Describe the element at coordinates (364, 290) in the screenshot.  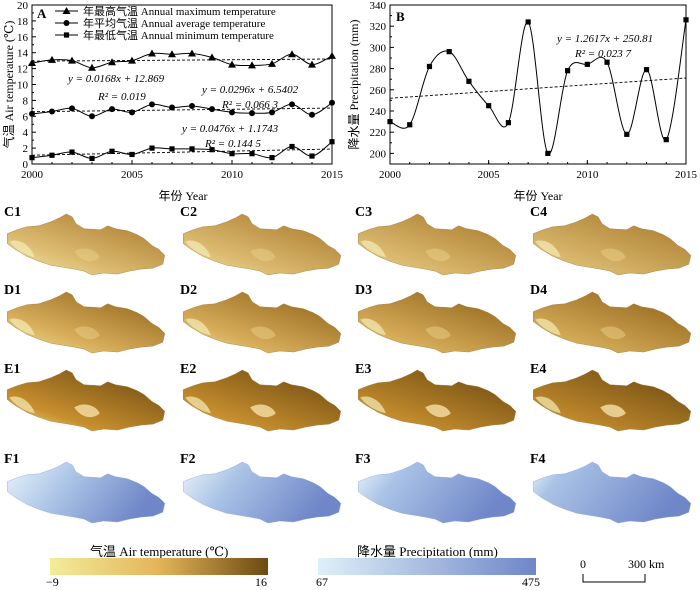
I see `map-label-d3: D3` at that location.